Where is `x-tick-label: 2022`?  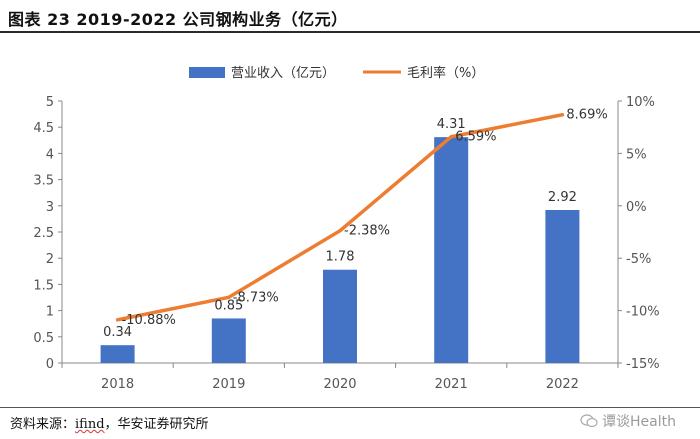
x-tick-label: 2022 is located at coordinates (562, 384).